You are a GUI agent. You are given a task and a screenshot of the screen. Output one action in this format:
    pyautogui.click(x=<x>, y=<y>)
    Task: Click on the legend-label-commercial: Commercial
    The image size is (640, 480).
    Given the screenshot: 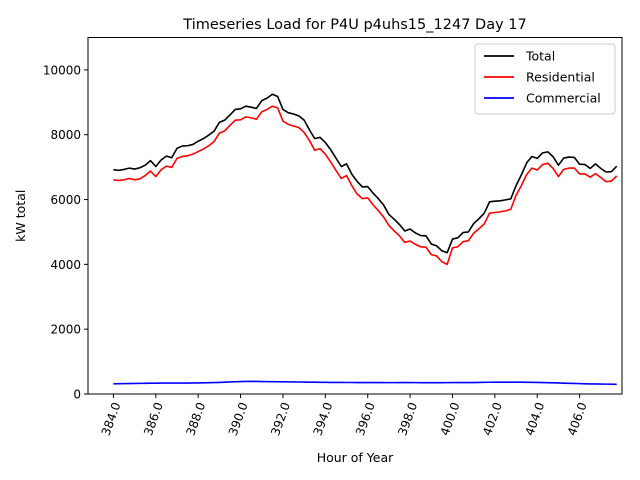 What is the action you would take?
    pyautogui.click(x=563, y=98)
    